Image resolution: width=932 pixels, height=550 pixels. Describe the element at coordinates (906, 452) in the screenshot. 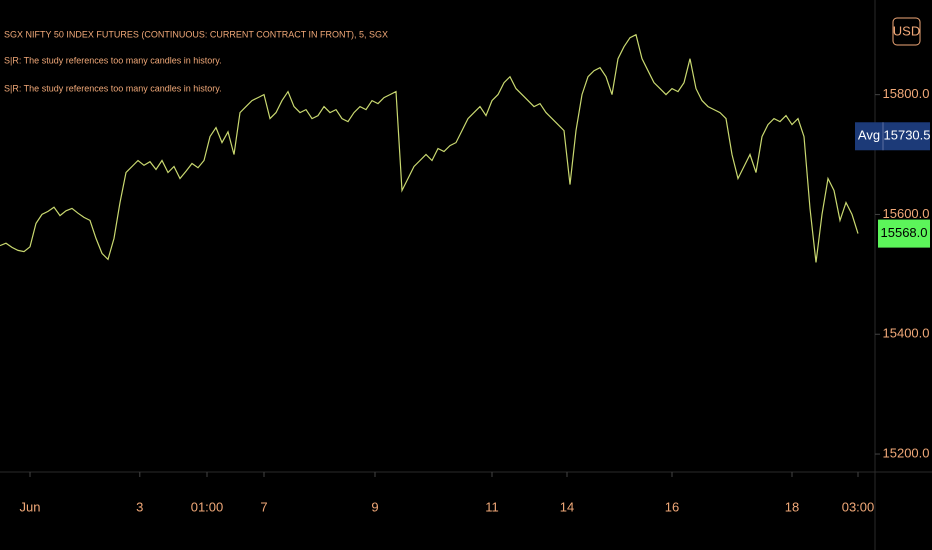

I see `y-tick-label: 15200.0` at that location.